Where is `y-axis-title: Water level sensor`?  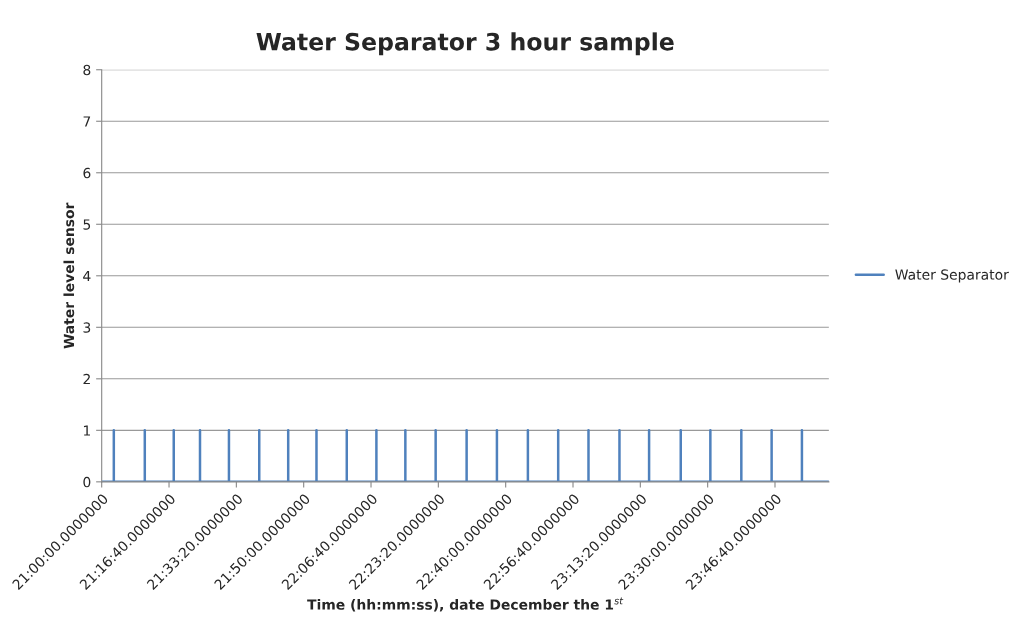
y-axis-title: Water level sensor is located at coordinates (69, 275).